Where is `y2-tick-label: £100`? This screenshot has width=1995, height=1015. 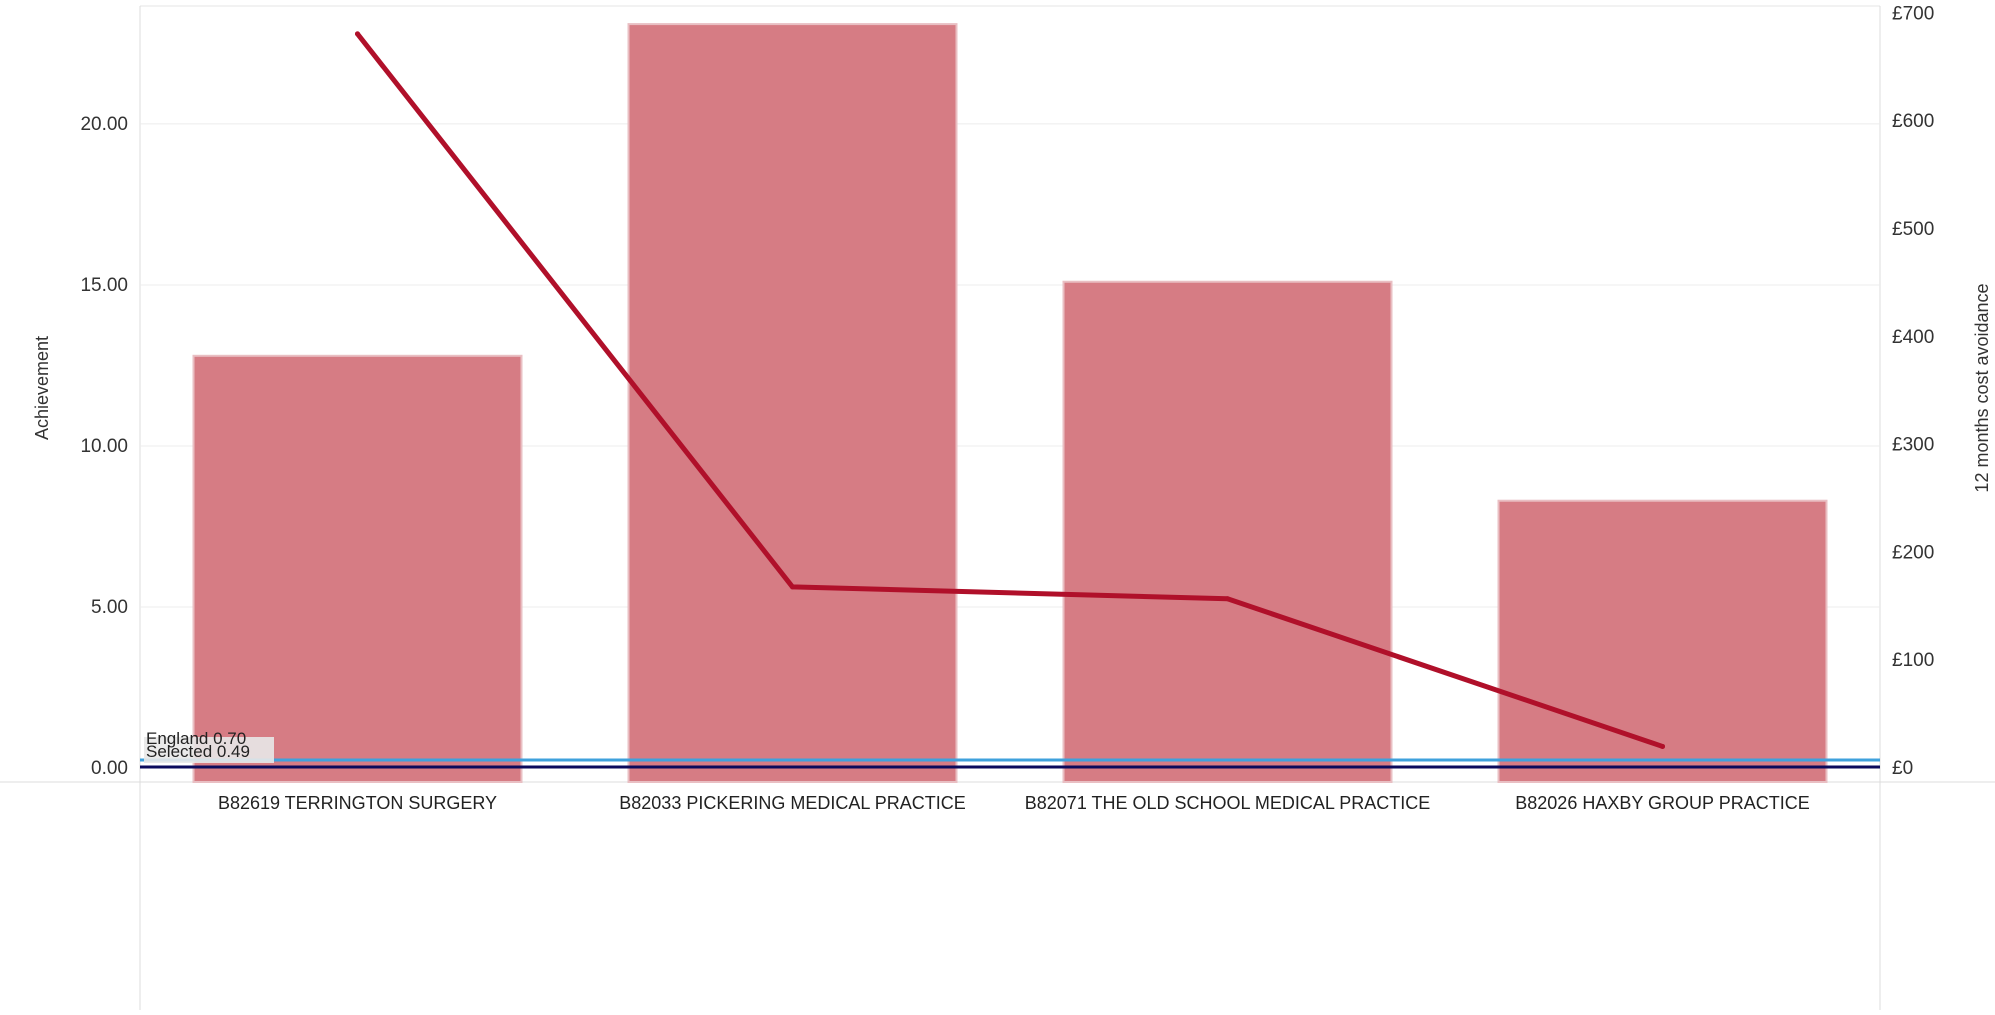
y2-tick-label: £100 is located at coordinates (1913, 660).